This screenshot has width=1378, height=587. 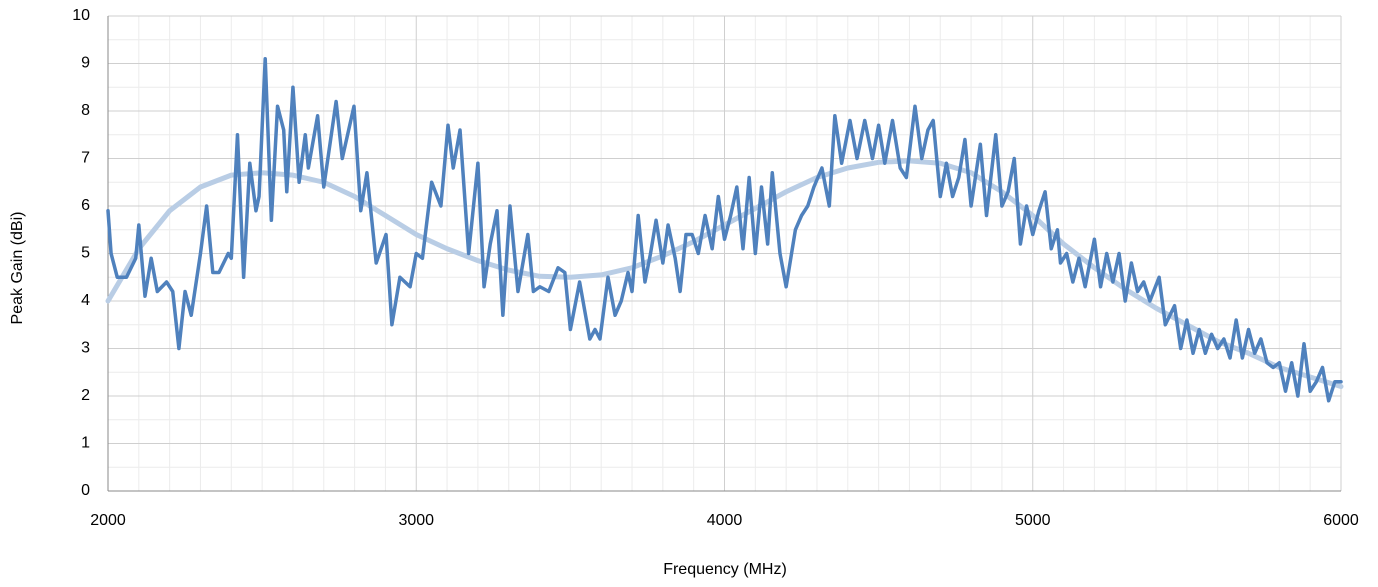 I want to click on y-tick-label: 9, so click(x=85, y=63).